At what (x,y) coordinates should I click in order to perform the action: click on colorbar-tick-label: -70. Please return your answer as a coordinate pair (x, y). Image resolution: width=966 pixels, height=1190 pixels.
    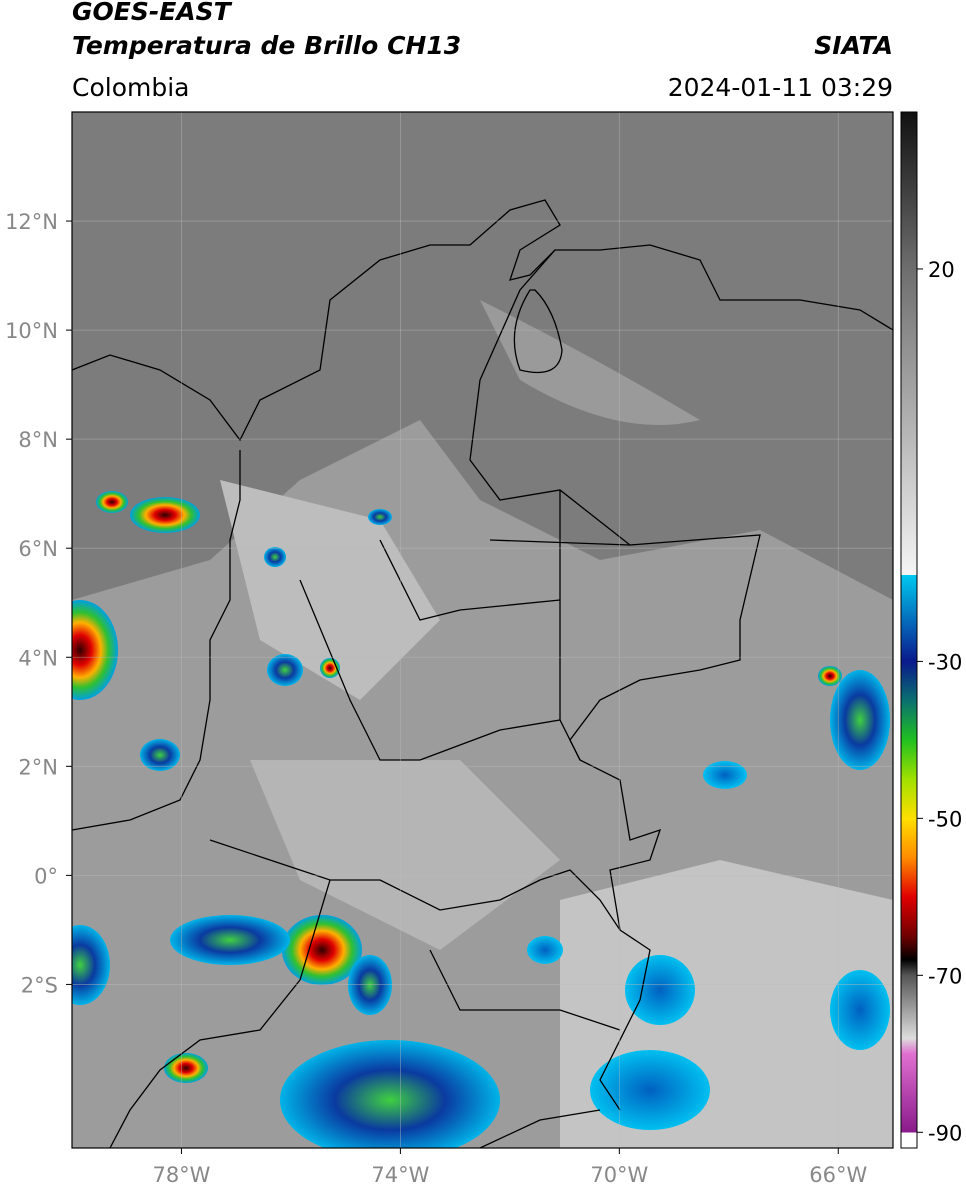
    Looking at the image, I should click on (945, 976).